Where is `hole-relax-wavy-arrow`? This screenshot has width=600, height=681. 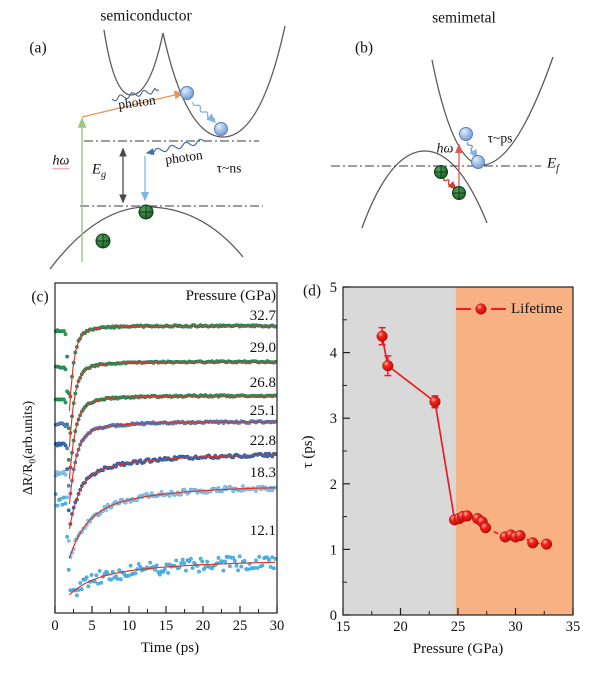 hole-relax-wavy-arrow is located at coordinates (450, 184).